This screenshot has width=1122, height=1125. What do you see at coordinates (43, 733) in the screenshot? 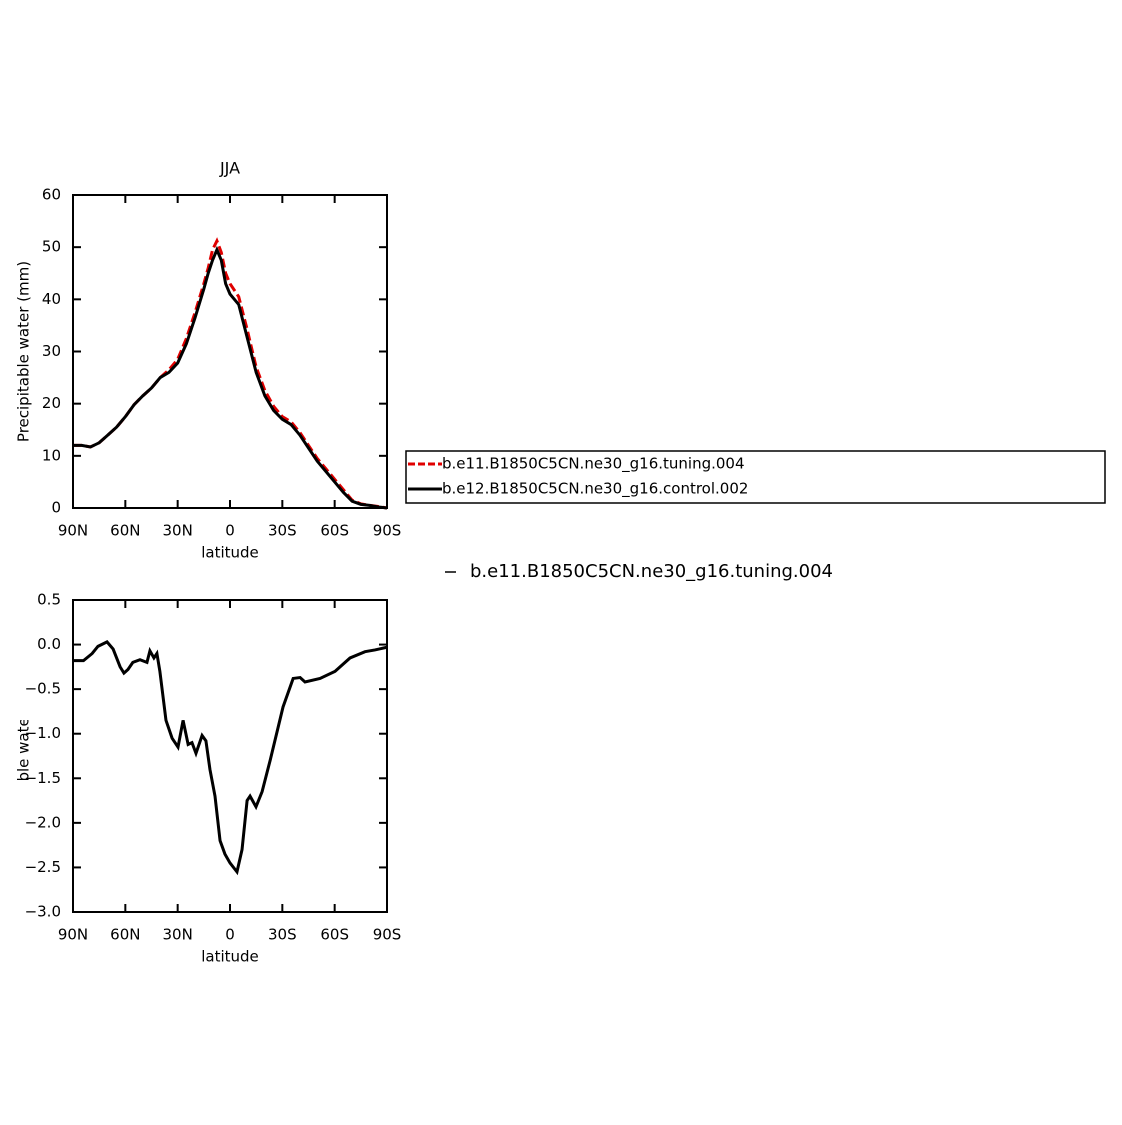
I see `y-tick-label: −1.0` at bounding box center [43, 733].